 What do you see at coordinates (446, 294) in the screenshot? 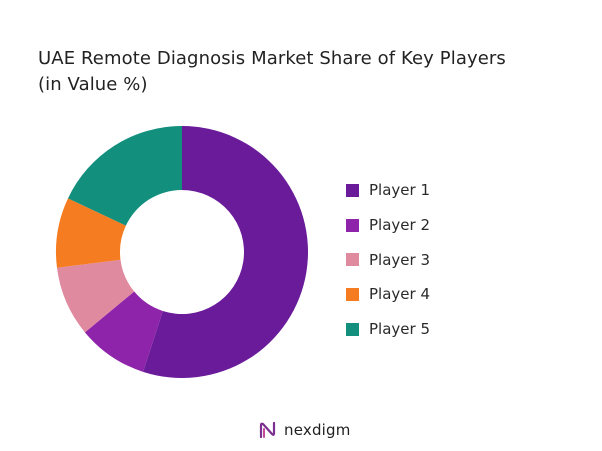
I see `legend-item-4: Player 4` at bounding box center [446, 294].